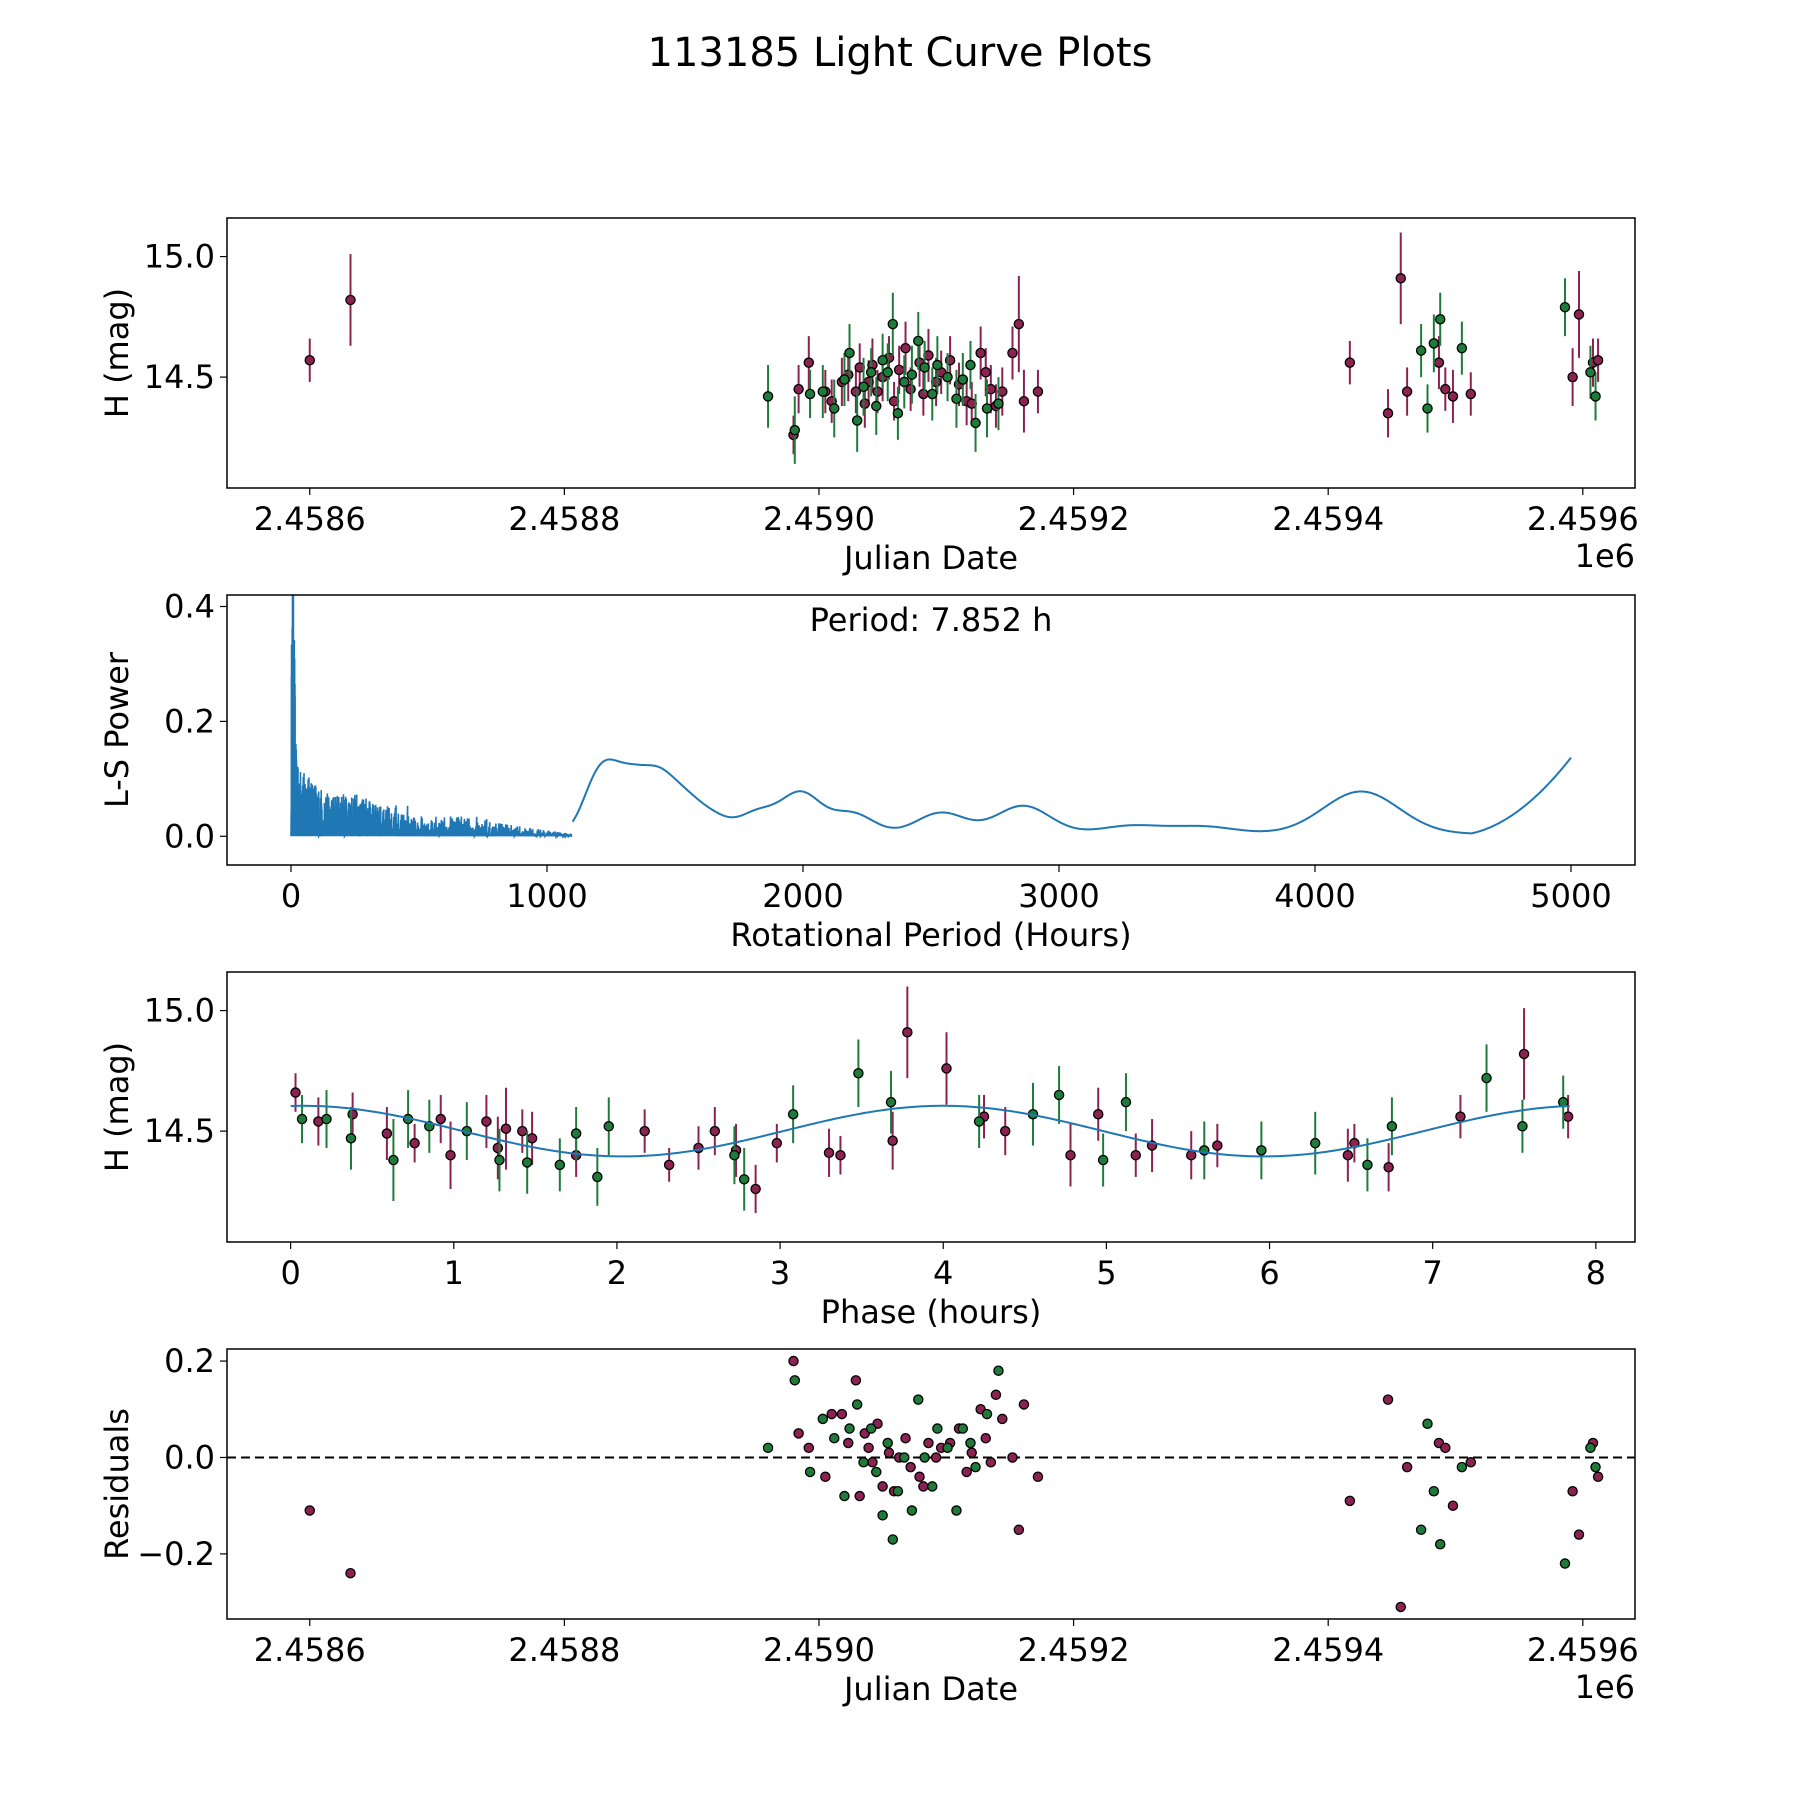 This screenshot has height=1800, width=1800. Describe the element at coordinates (179, 377) in the screenshot. I see `y-tick-label: 14.5` at that location.